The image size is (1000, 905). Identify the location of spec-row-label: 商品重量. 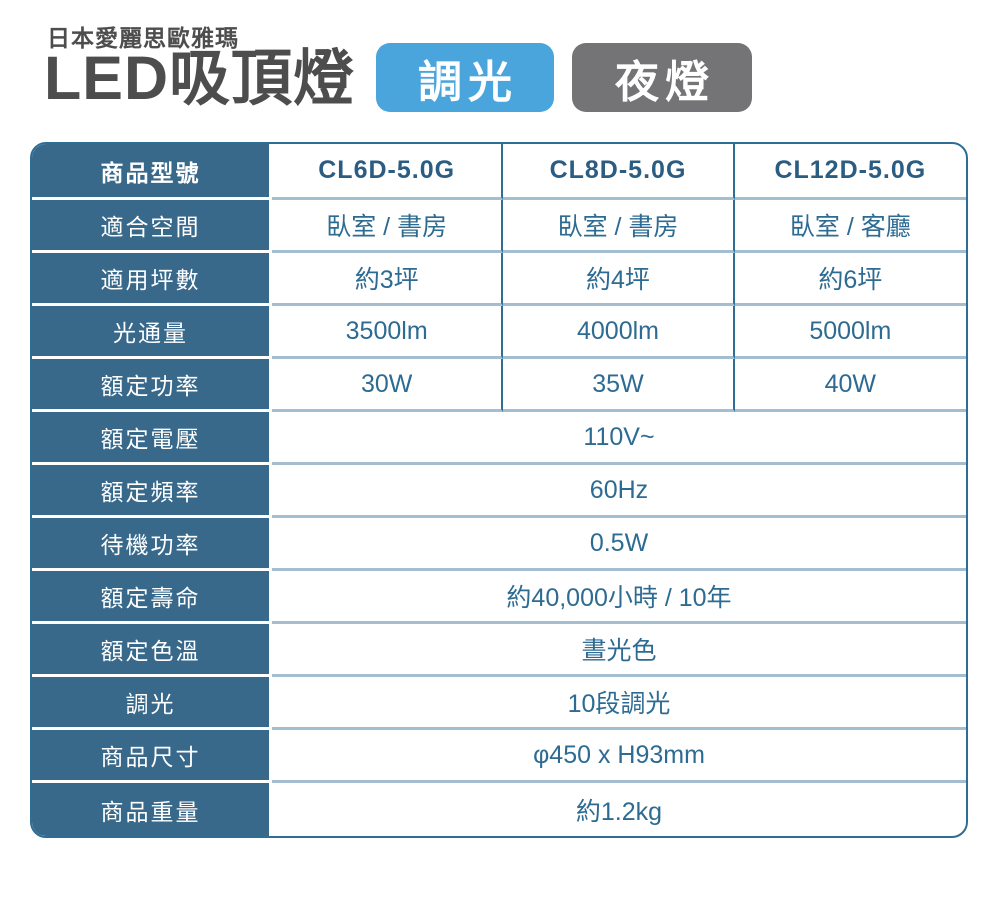
(152, 809).